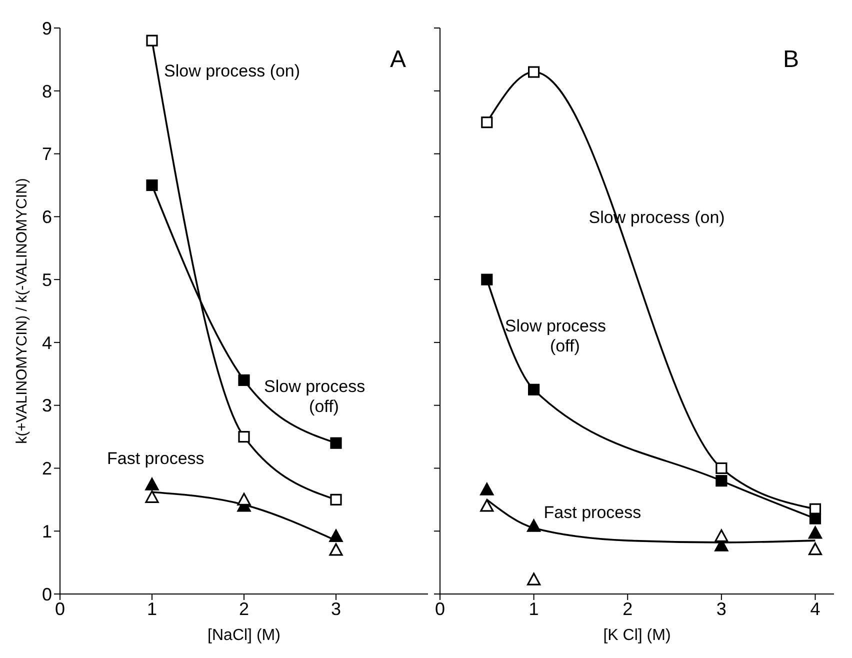  What do you see at coordinates (47, 342) in the screenshot?
I see `y-tick-label: 4` at bounding box center [47, 342].